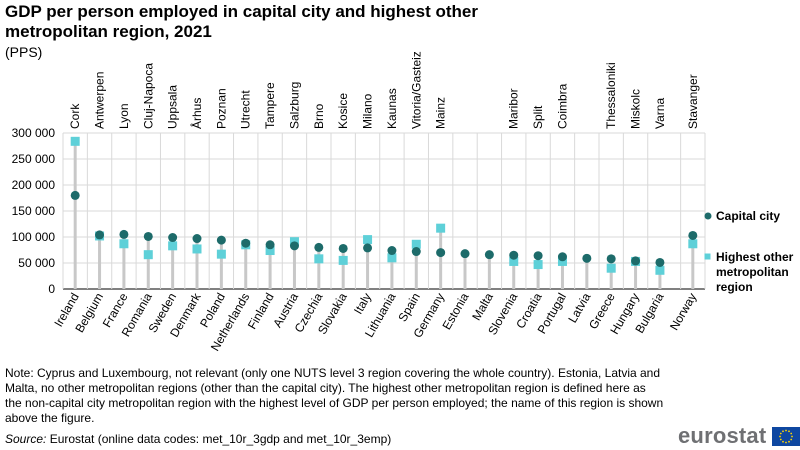  What do you see at coordinates (416, 90) in the screenshot?
I see `region-label: Vitoria/Gasteiz` at bounding box center [416, 90].